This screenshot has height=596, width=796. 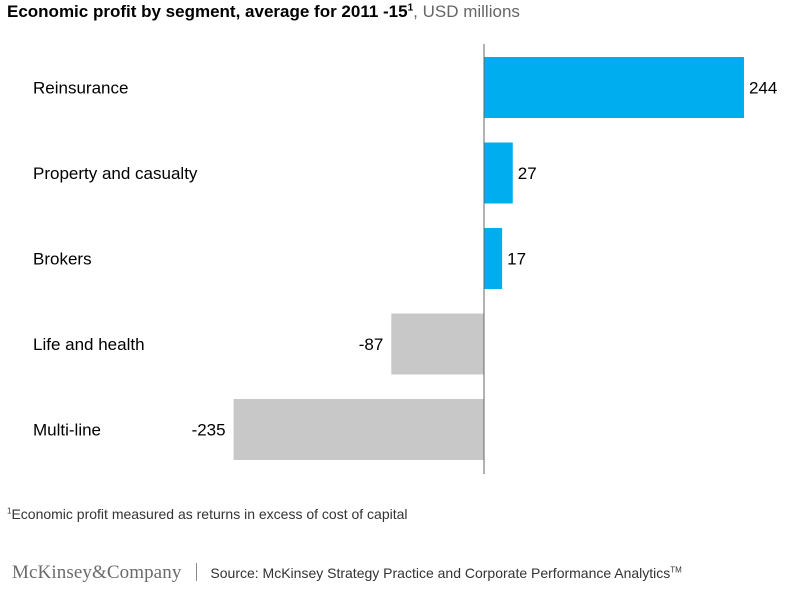 I want to click on category-label-2: Brokers, so click(x=62, y=259).